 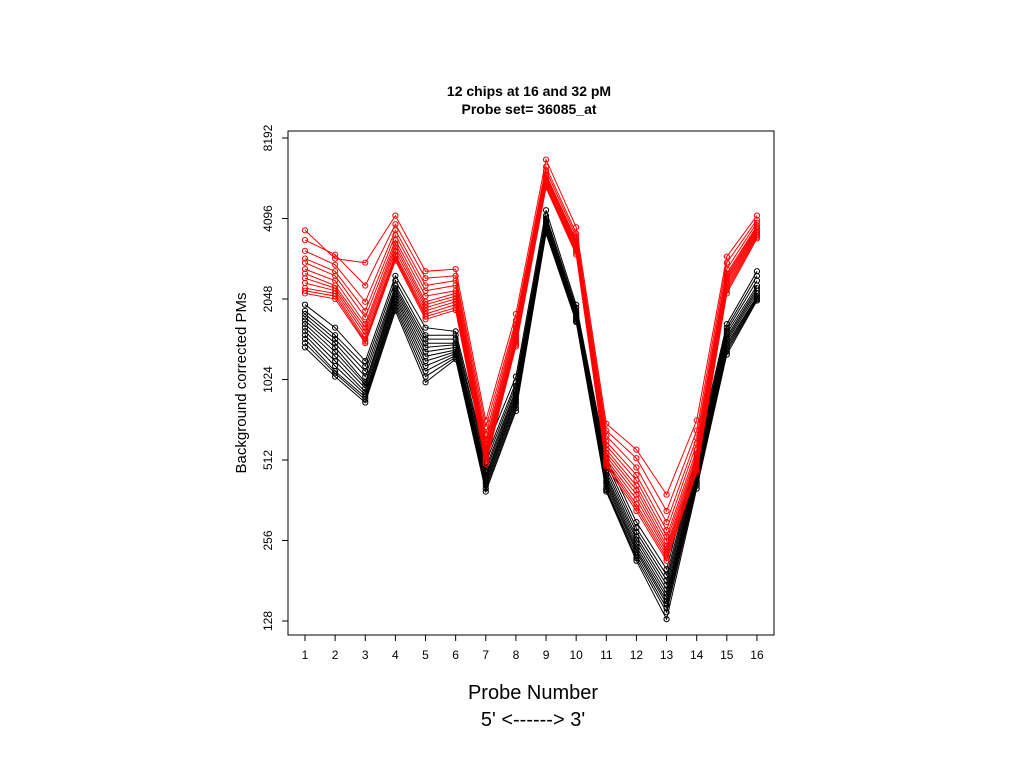 What do you see at coordinates (241, 383) in the screenshot?
I see `y-axis-label: Background corrected PMs` at bounding box center [241, 383].